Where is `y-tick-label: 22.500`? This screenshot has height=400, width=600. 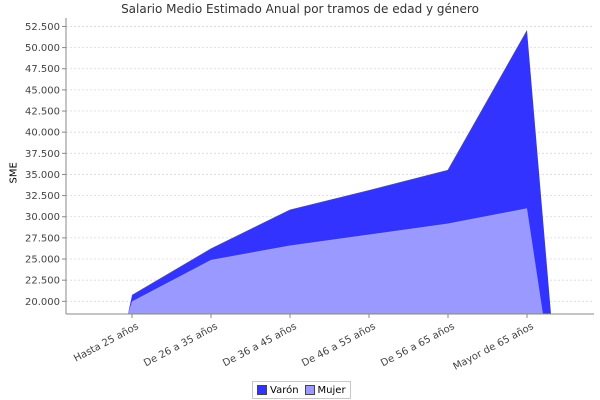
y-tick-label: 22.500 is located at coordinates (42, 281).